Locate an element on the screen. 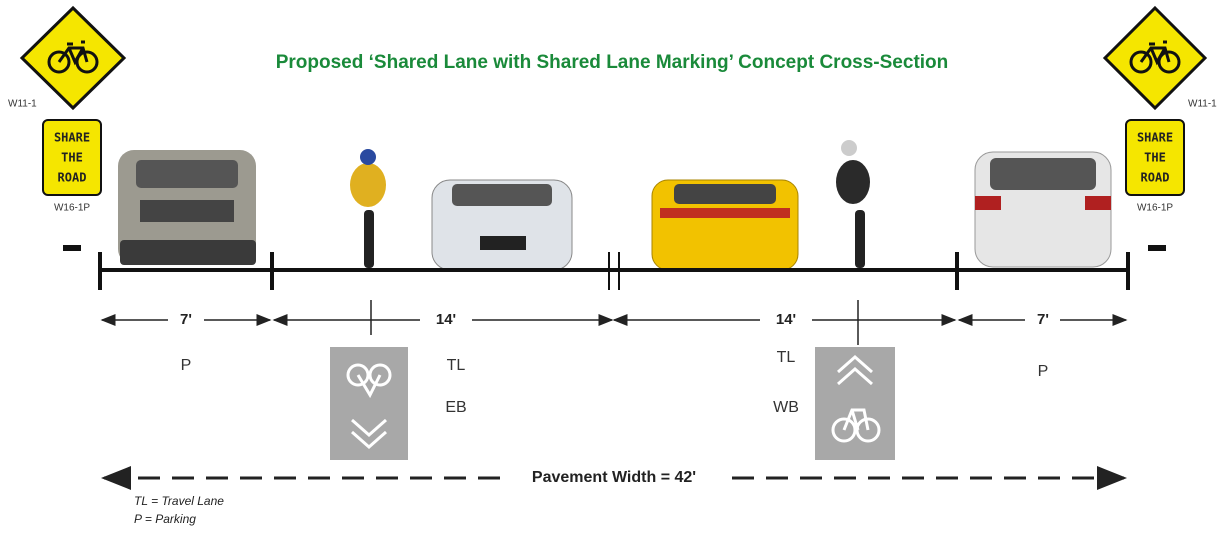  pavement-width: Pavement Width = 42' is located at coordinates (614, 477).